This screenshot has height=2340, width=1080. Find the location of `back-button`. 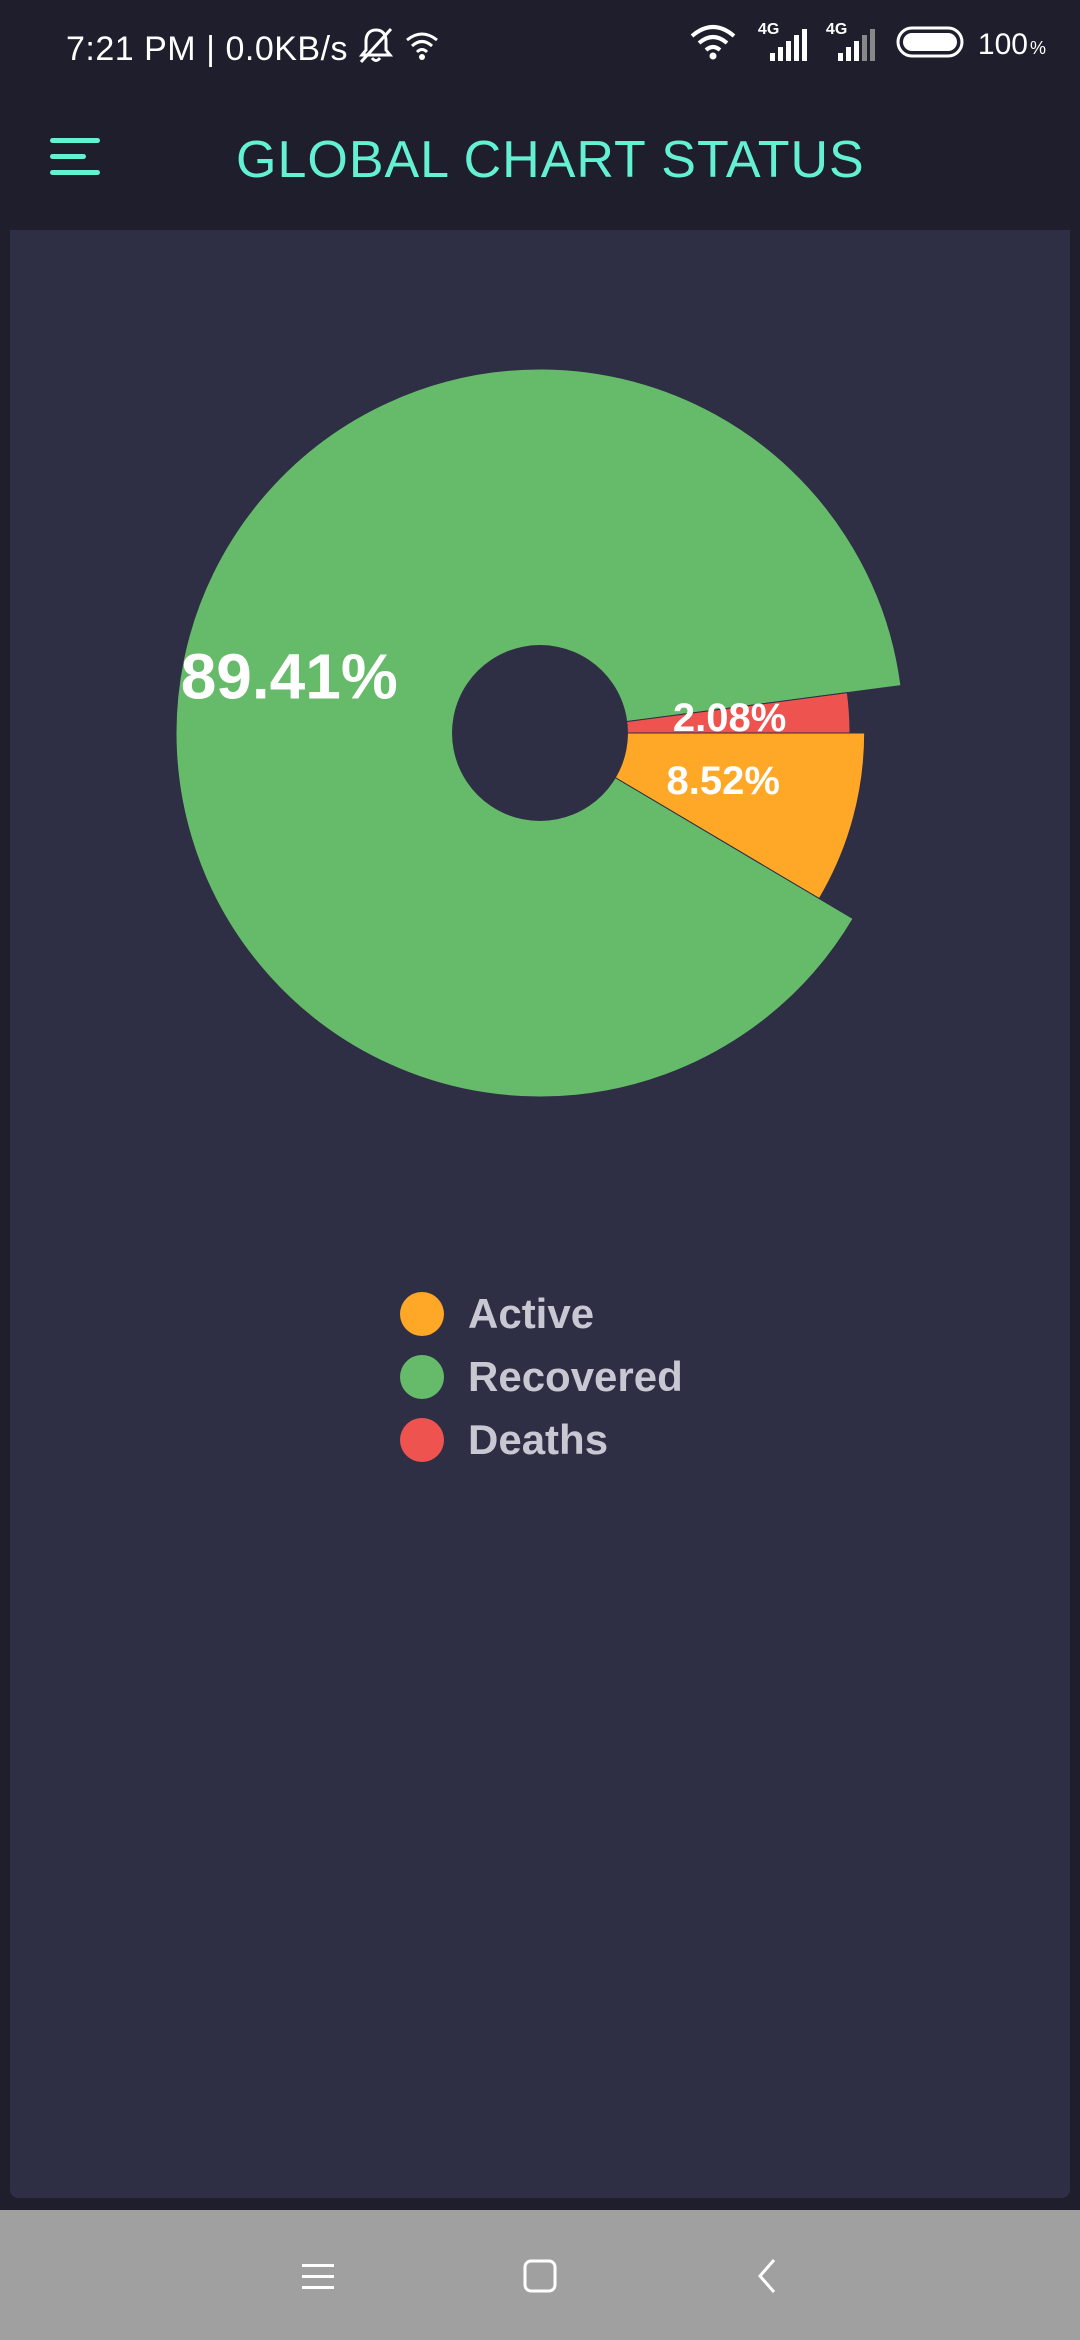

back-button is located at coordinates (768, 2276).